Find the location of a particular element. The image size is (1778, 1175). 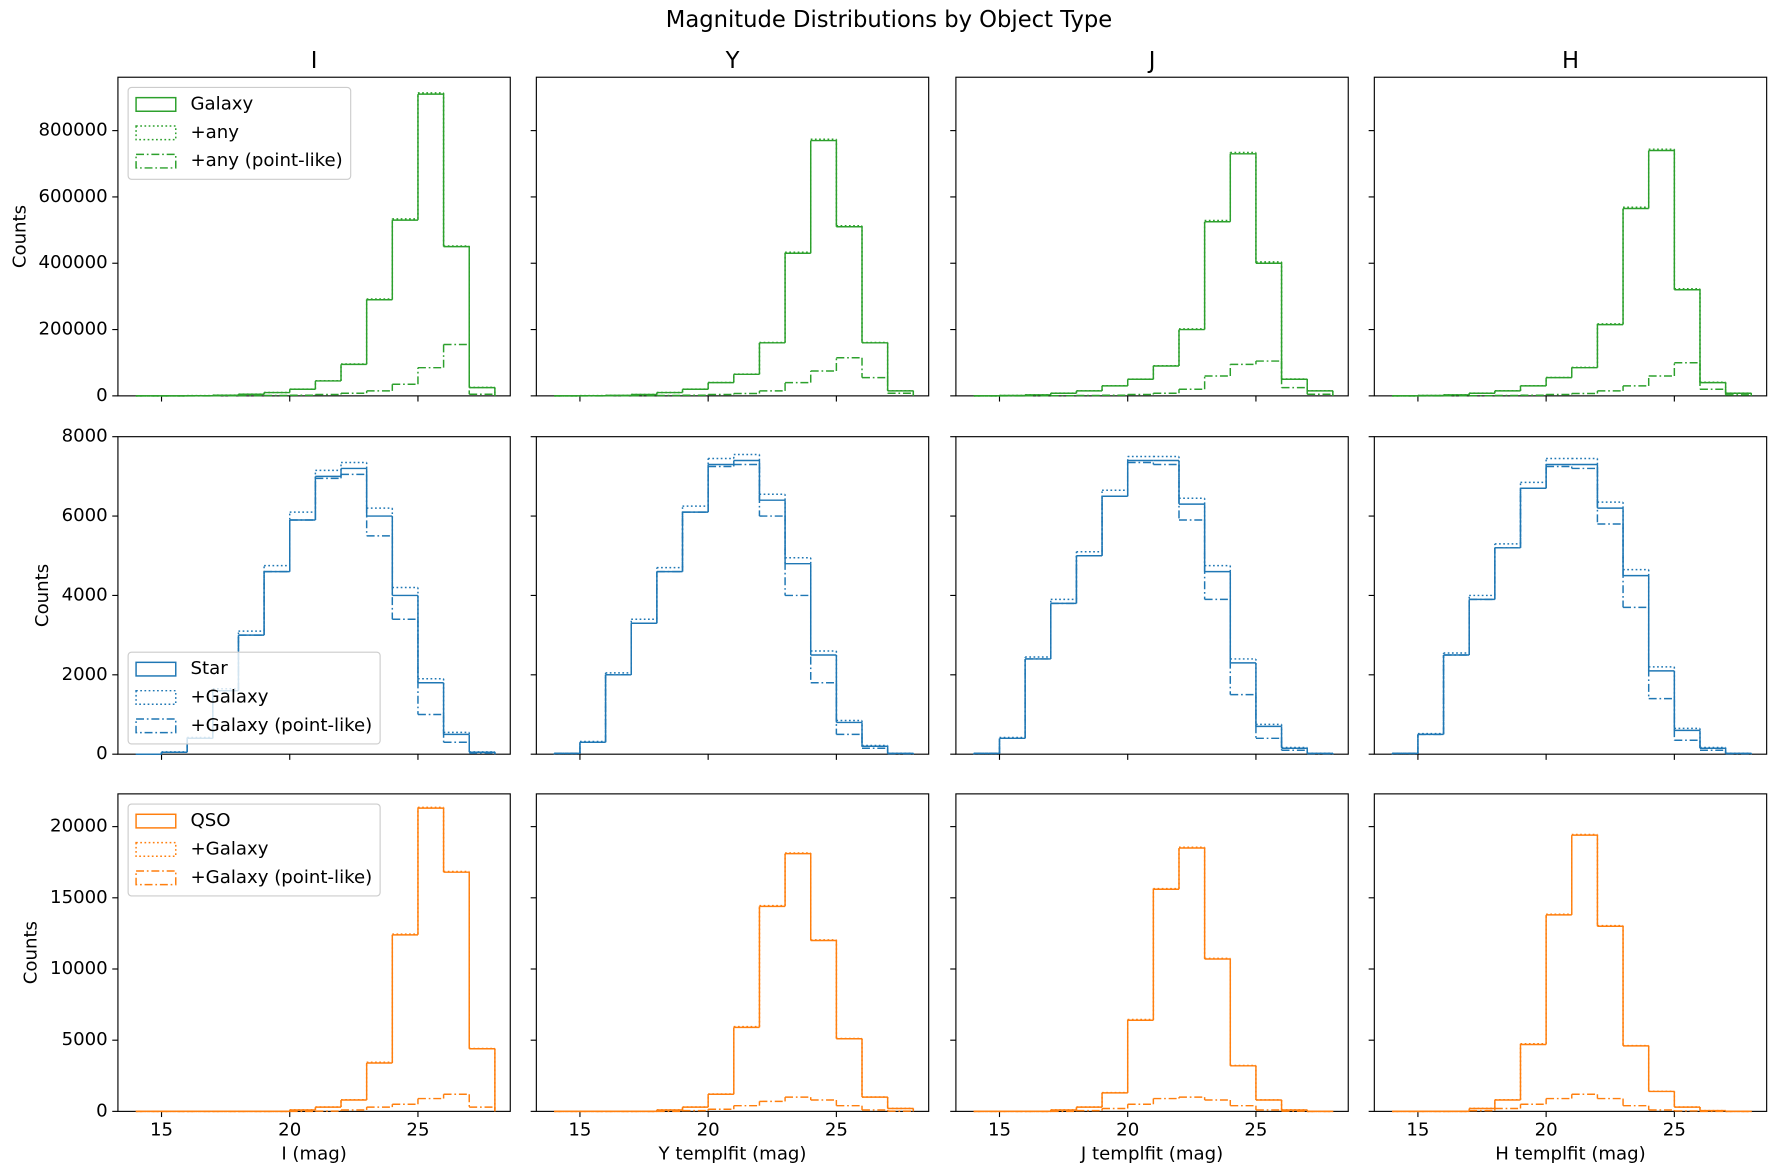

panel: H templfit (mag) 15 20 25 is located at coordinates (1568, 978).